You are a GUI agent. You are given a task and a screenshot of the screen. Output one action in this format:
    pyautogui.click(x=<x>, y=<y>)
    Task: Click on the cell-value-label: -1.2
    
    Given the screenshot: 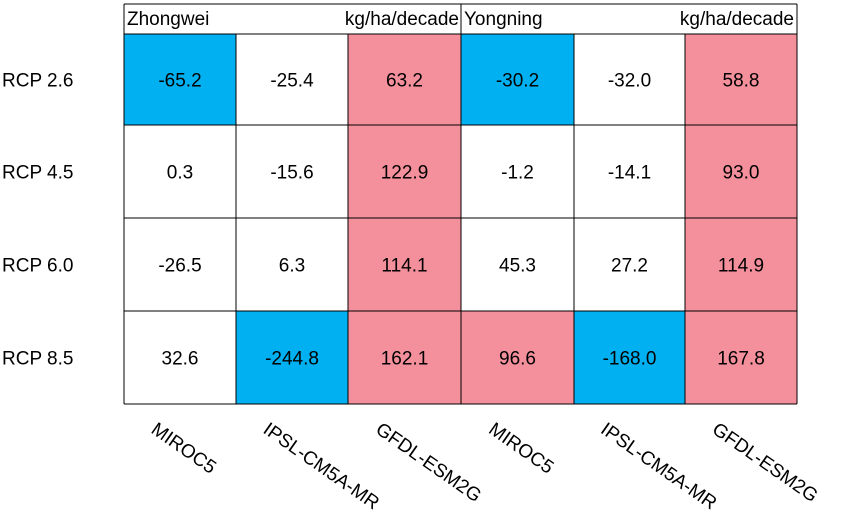 What is the action you would take?
    pyautogui.click(x=517, y=173)
    